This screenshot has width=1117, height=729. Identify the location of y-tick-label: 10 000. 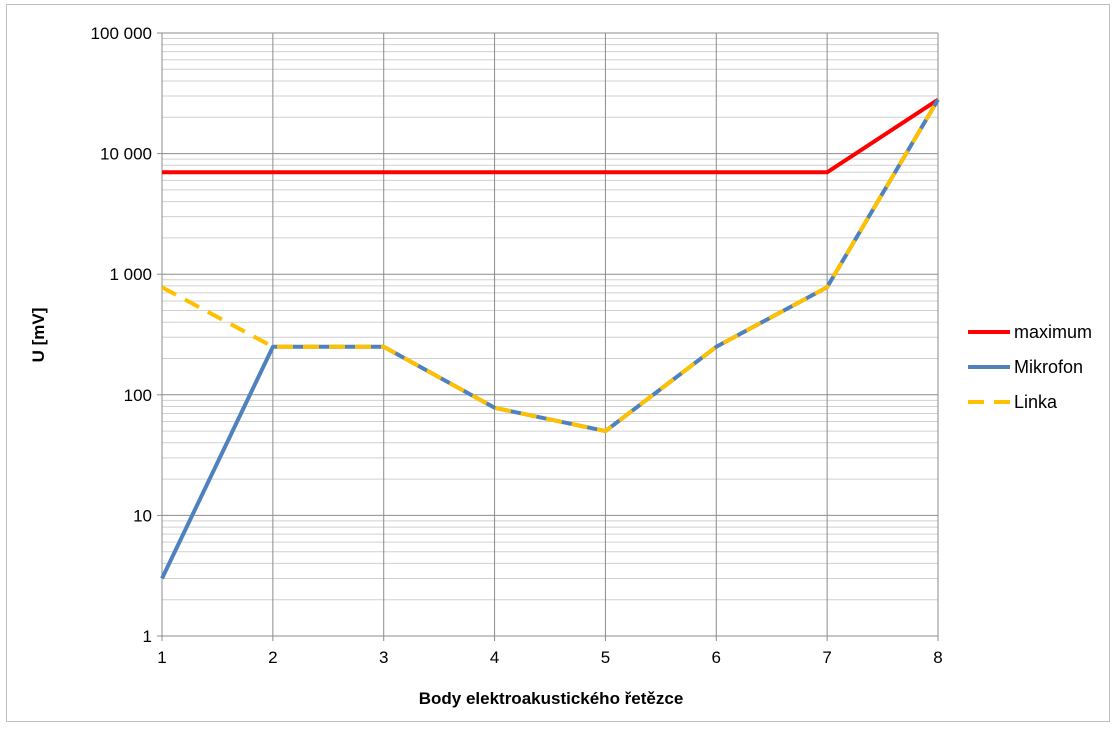
(126, 154).